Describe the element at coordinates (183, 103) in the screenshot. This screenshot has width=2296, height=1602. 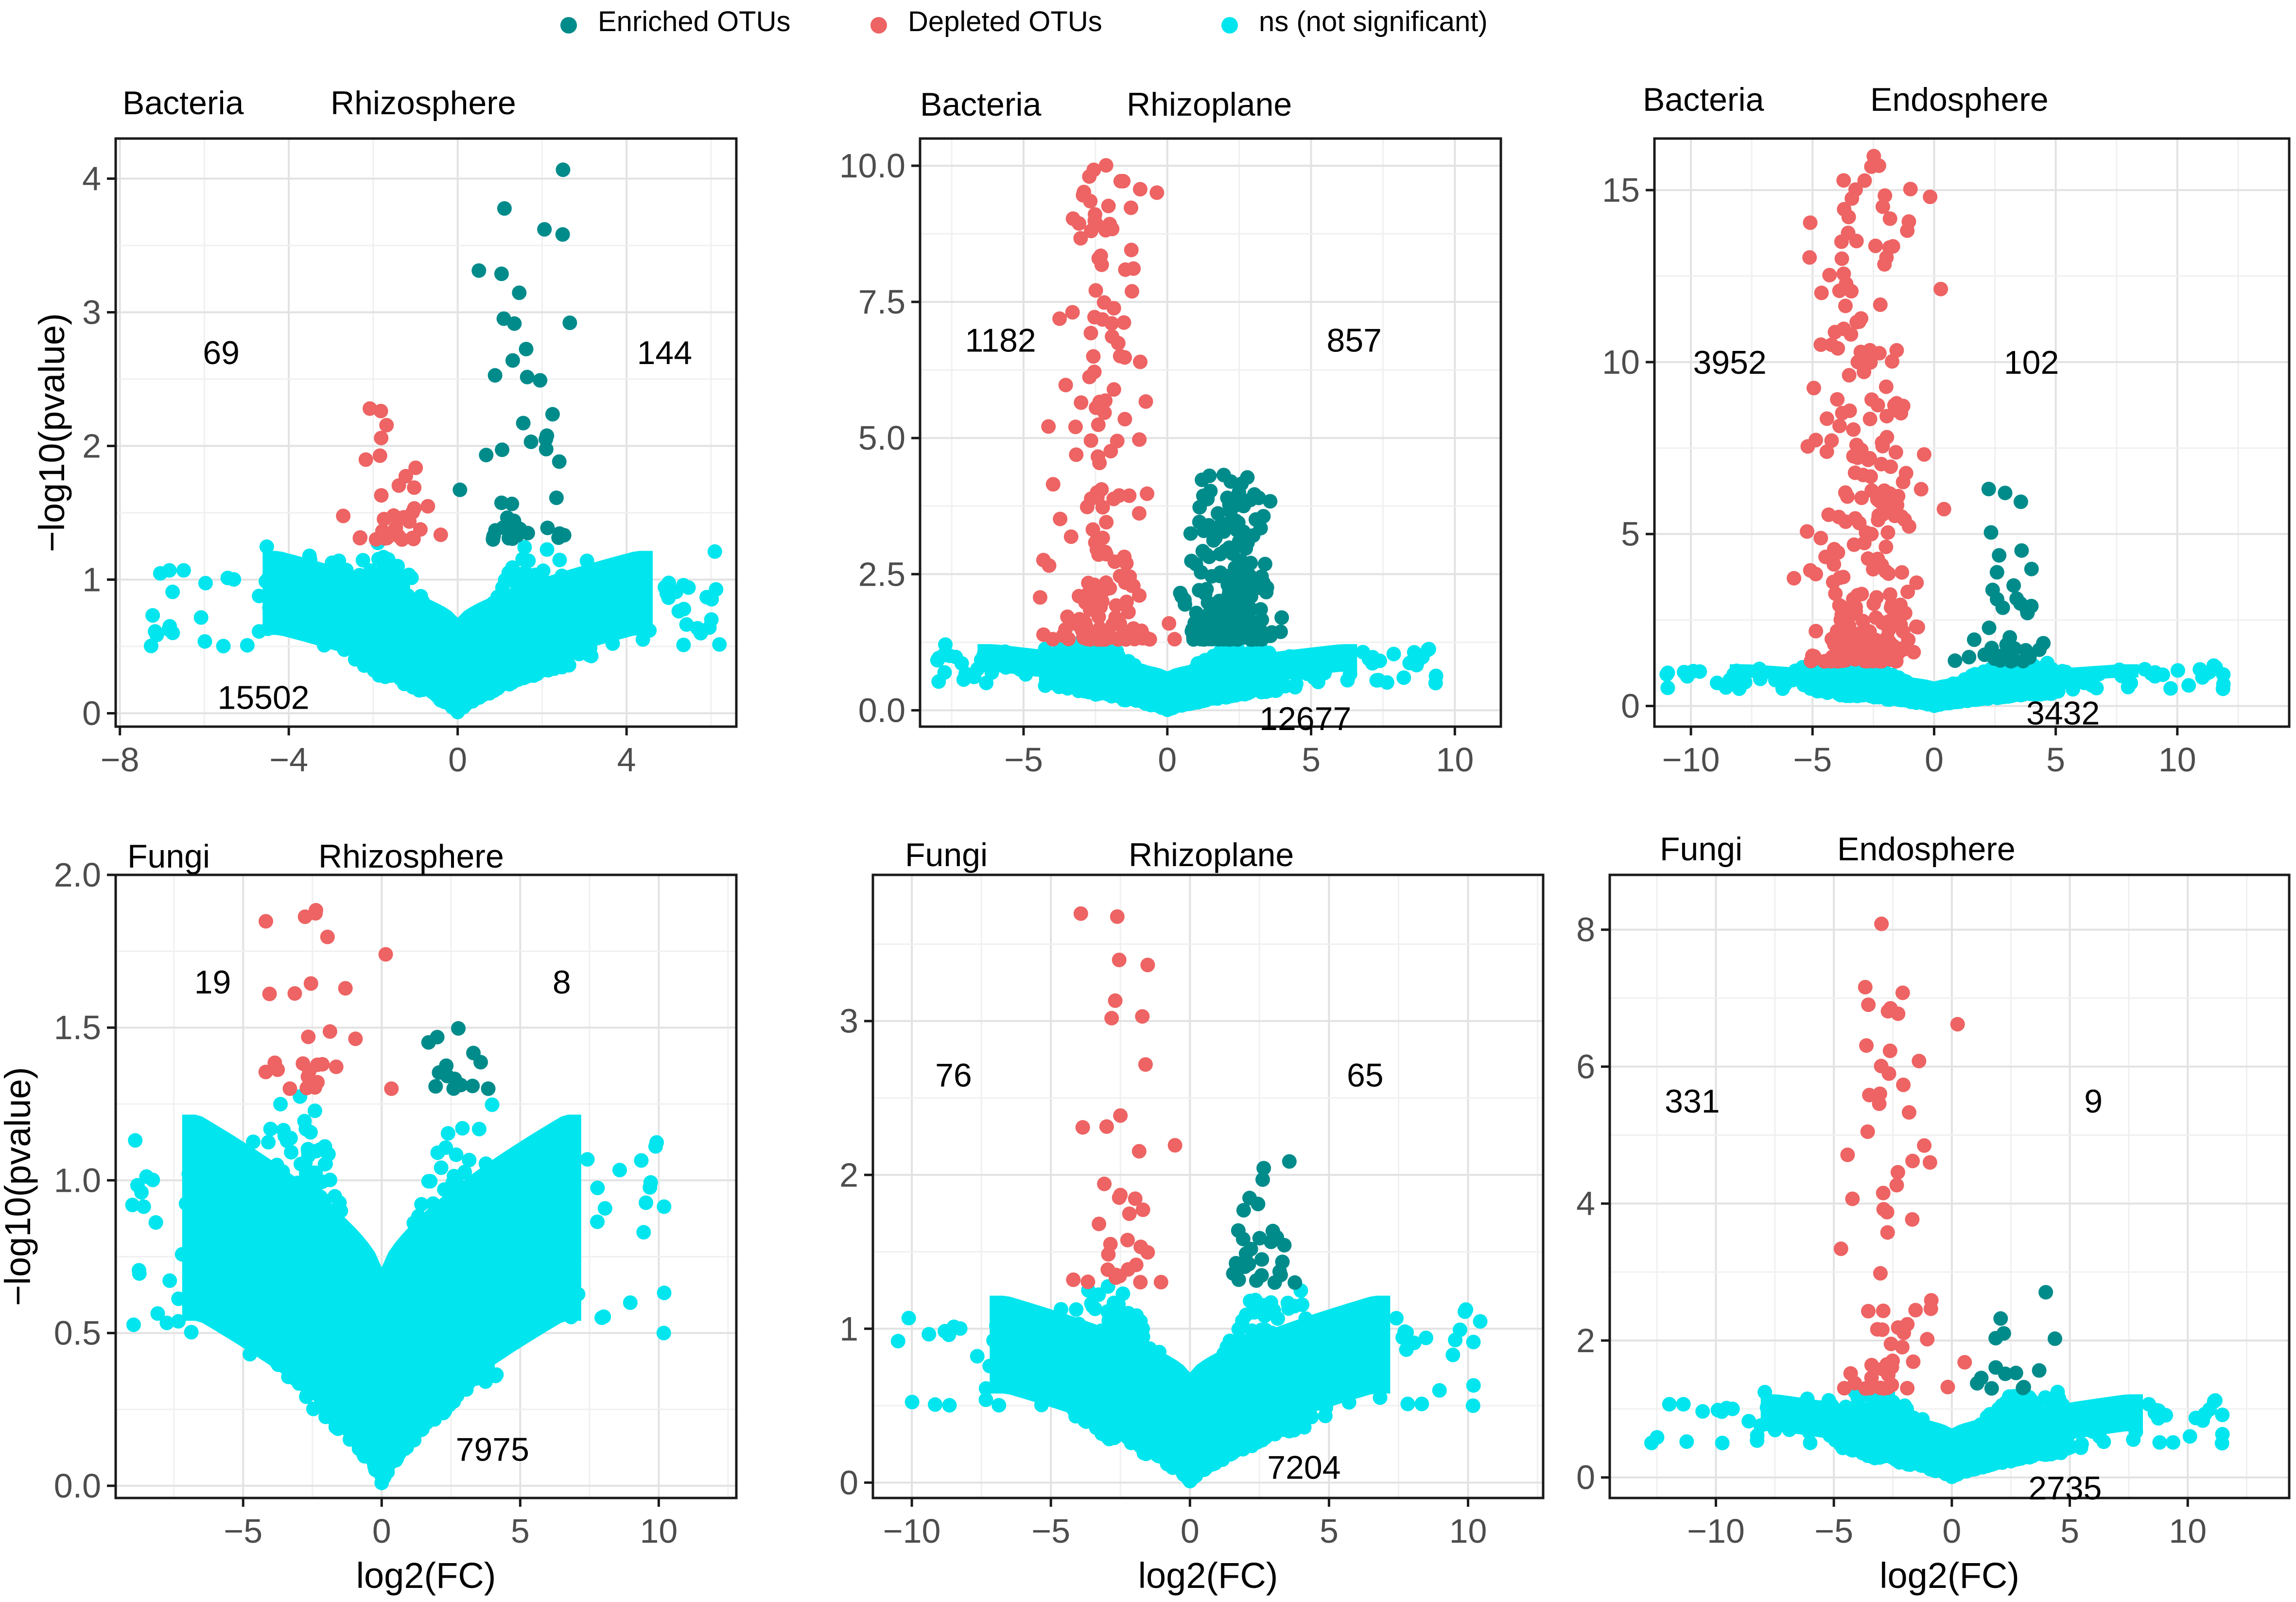
I see `panel-kingdom-label: Bacteria` at that location.